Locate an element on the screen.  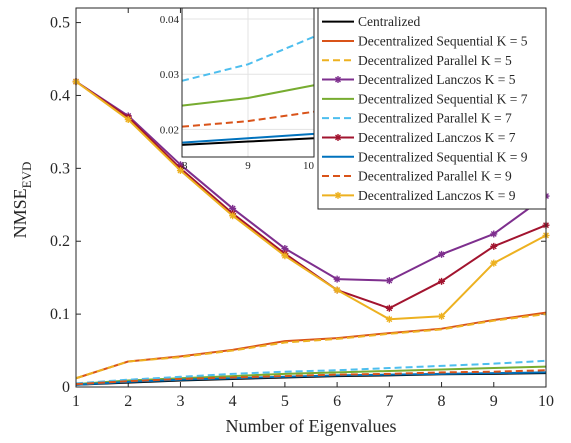
inset-y-tick-label: 0.03 is located at coordinates (170, 75).